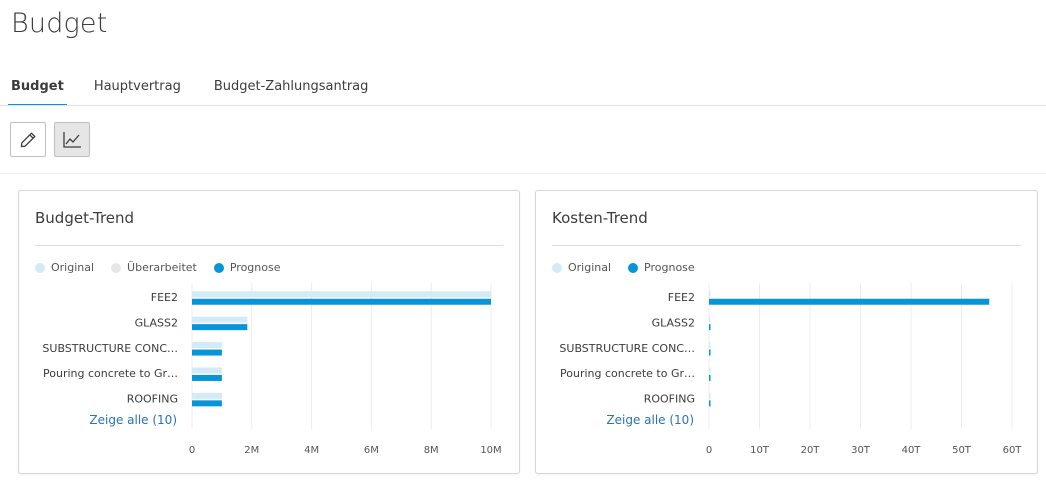 The width and height of the screenshot is (1046, 482). I want to click on pencil-icon, so click(28, 139).